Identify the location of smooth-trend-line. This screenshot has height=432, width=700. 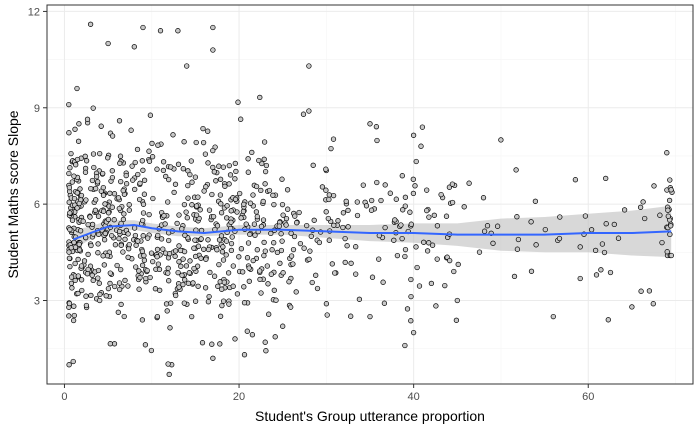
(372, 232).